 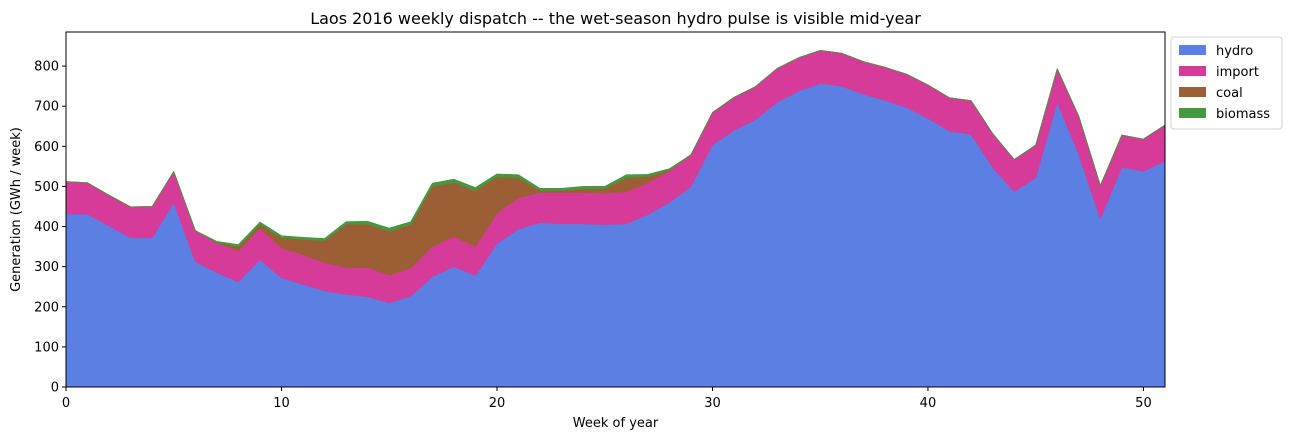 I want to click on y-tick-label: 0, so click(x=55, y=388).